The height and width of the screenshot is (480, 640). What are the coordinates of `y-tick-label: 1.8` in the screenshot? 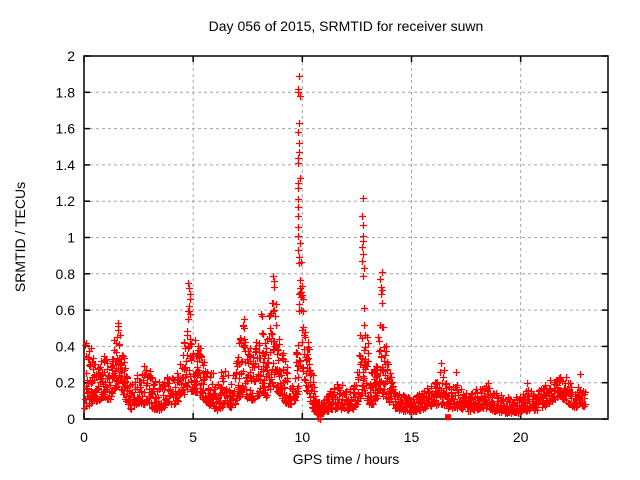 It's located at (66, 92).